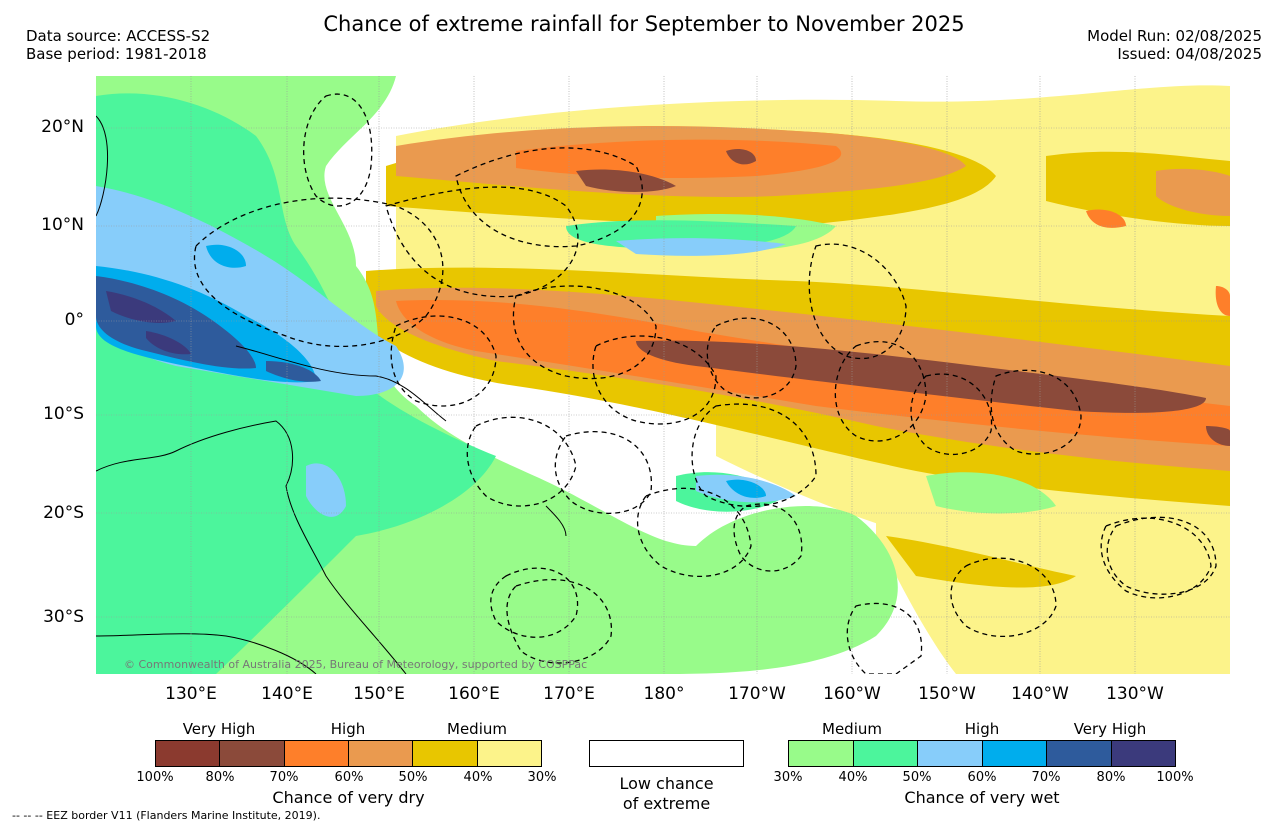 The height and width of the screenshot is (827, 1288). Describe the element at coordinates (474, 694) in the screenshot. I see `lon-label: 160°E` at that location.